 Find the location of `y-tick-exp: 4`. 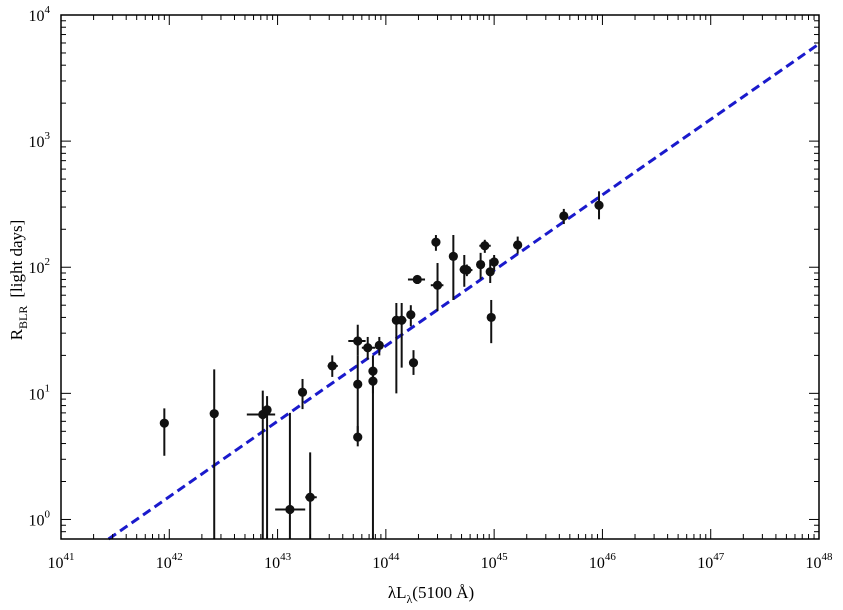

y-tick-exp: 4 is located at coordinates (48, 10).